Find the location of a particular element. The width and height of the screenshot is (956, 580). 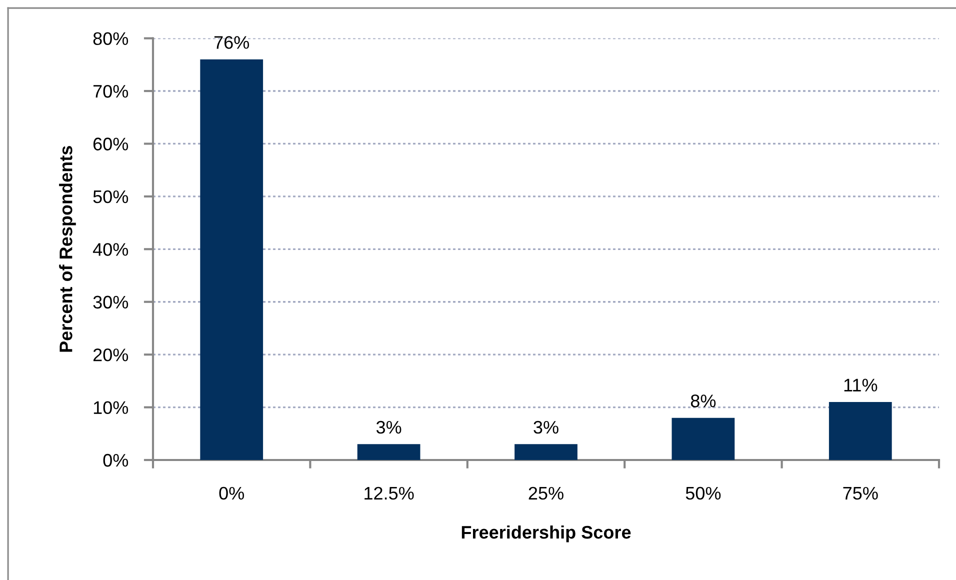

x-tick-label: 50% is located at coordinates (703, 493).